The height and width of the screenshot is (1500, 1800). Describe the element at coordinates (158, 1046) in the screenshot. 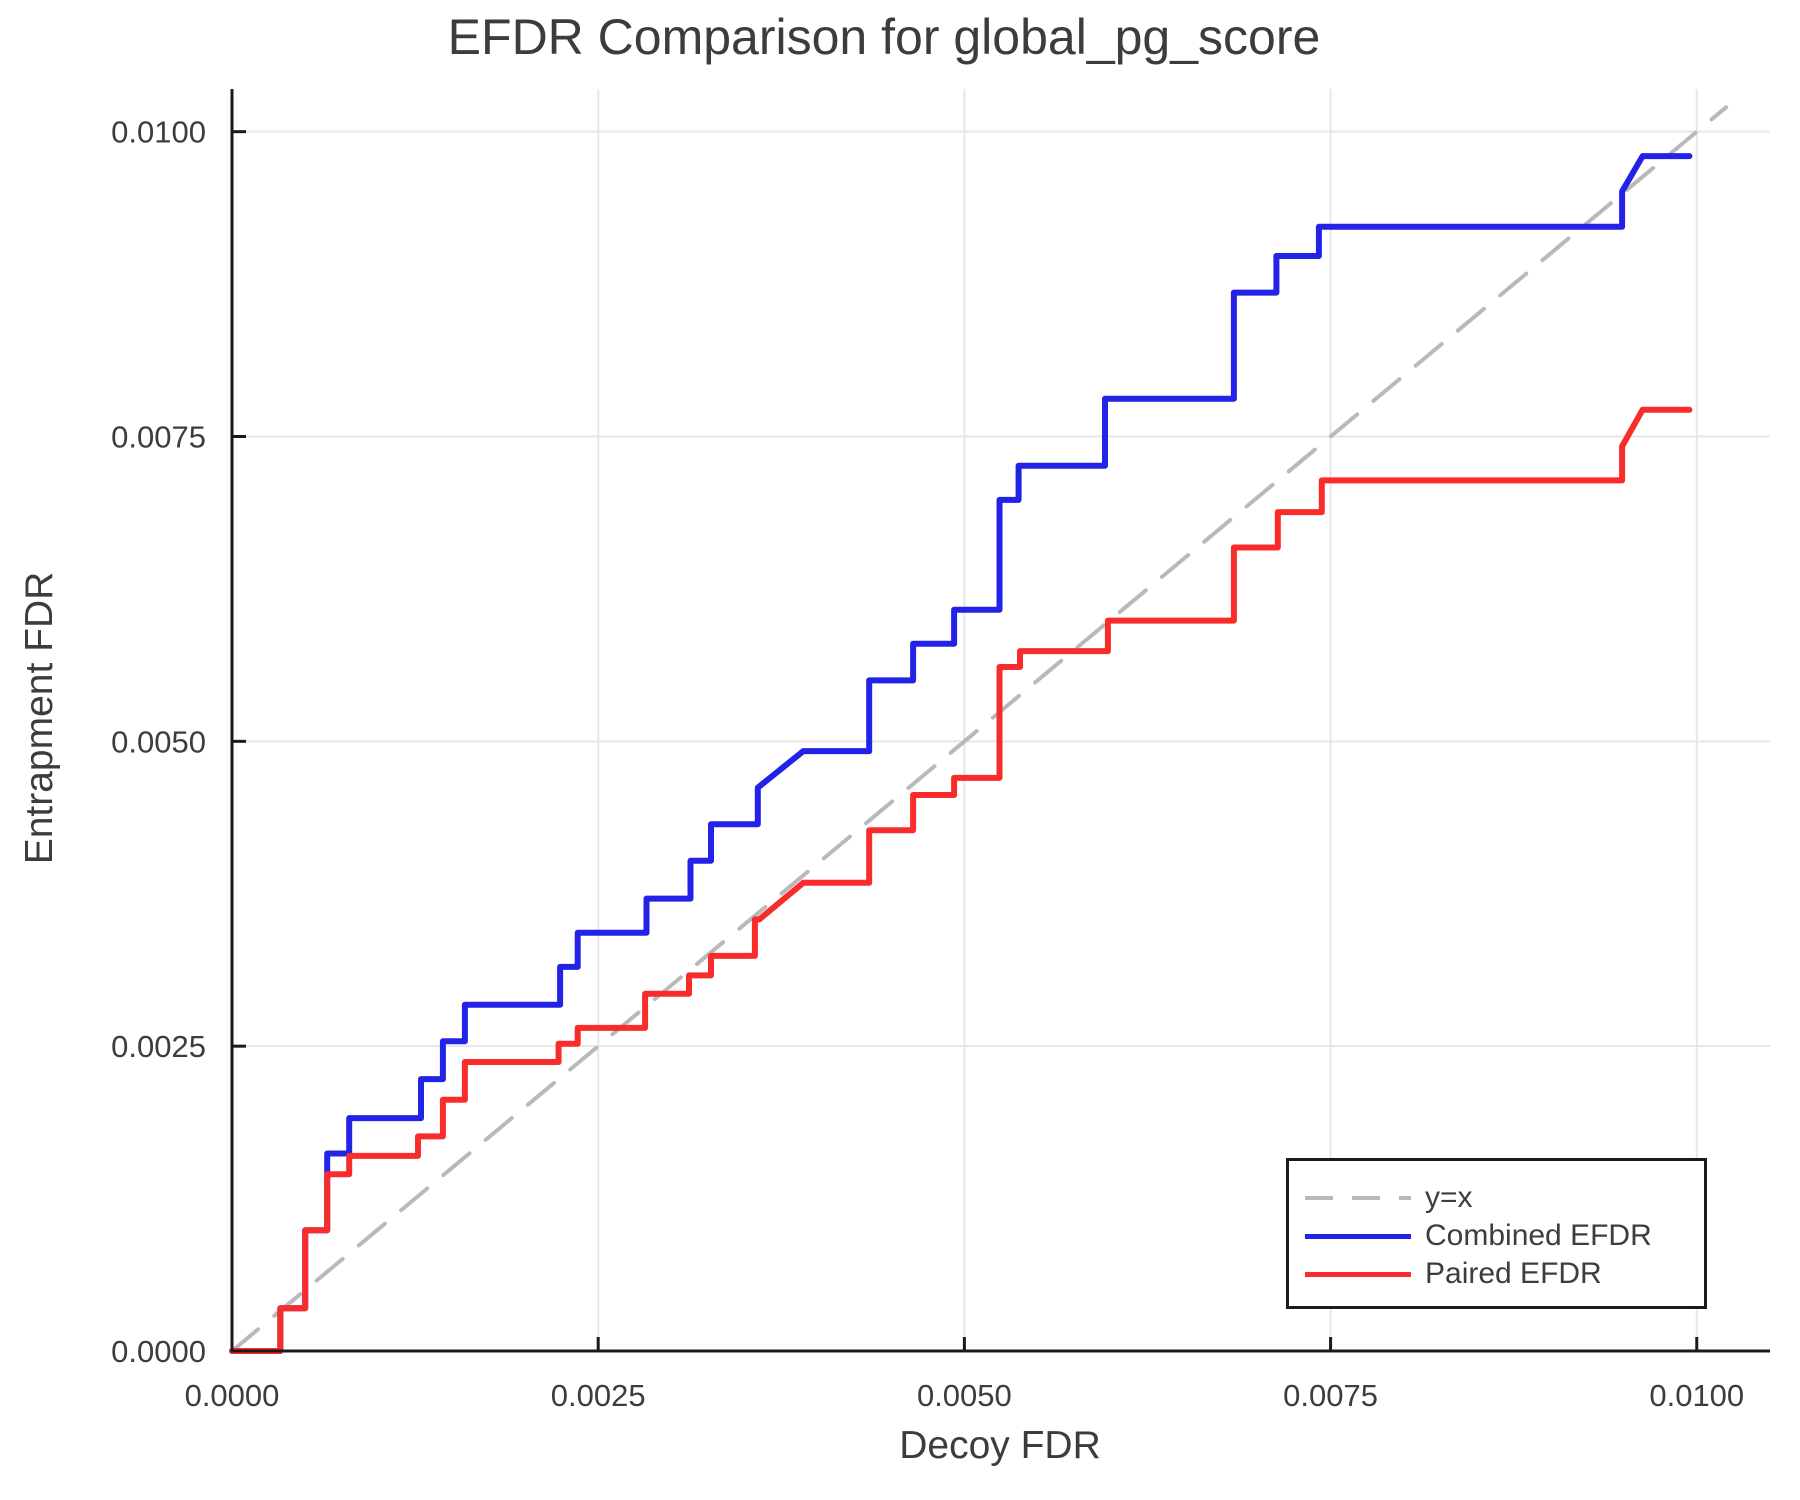

I see `y-tick-label: 0.0025` at that location.